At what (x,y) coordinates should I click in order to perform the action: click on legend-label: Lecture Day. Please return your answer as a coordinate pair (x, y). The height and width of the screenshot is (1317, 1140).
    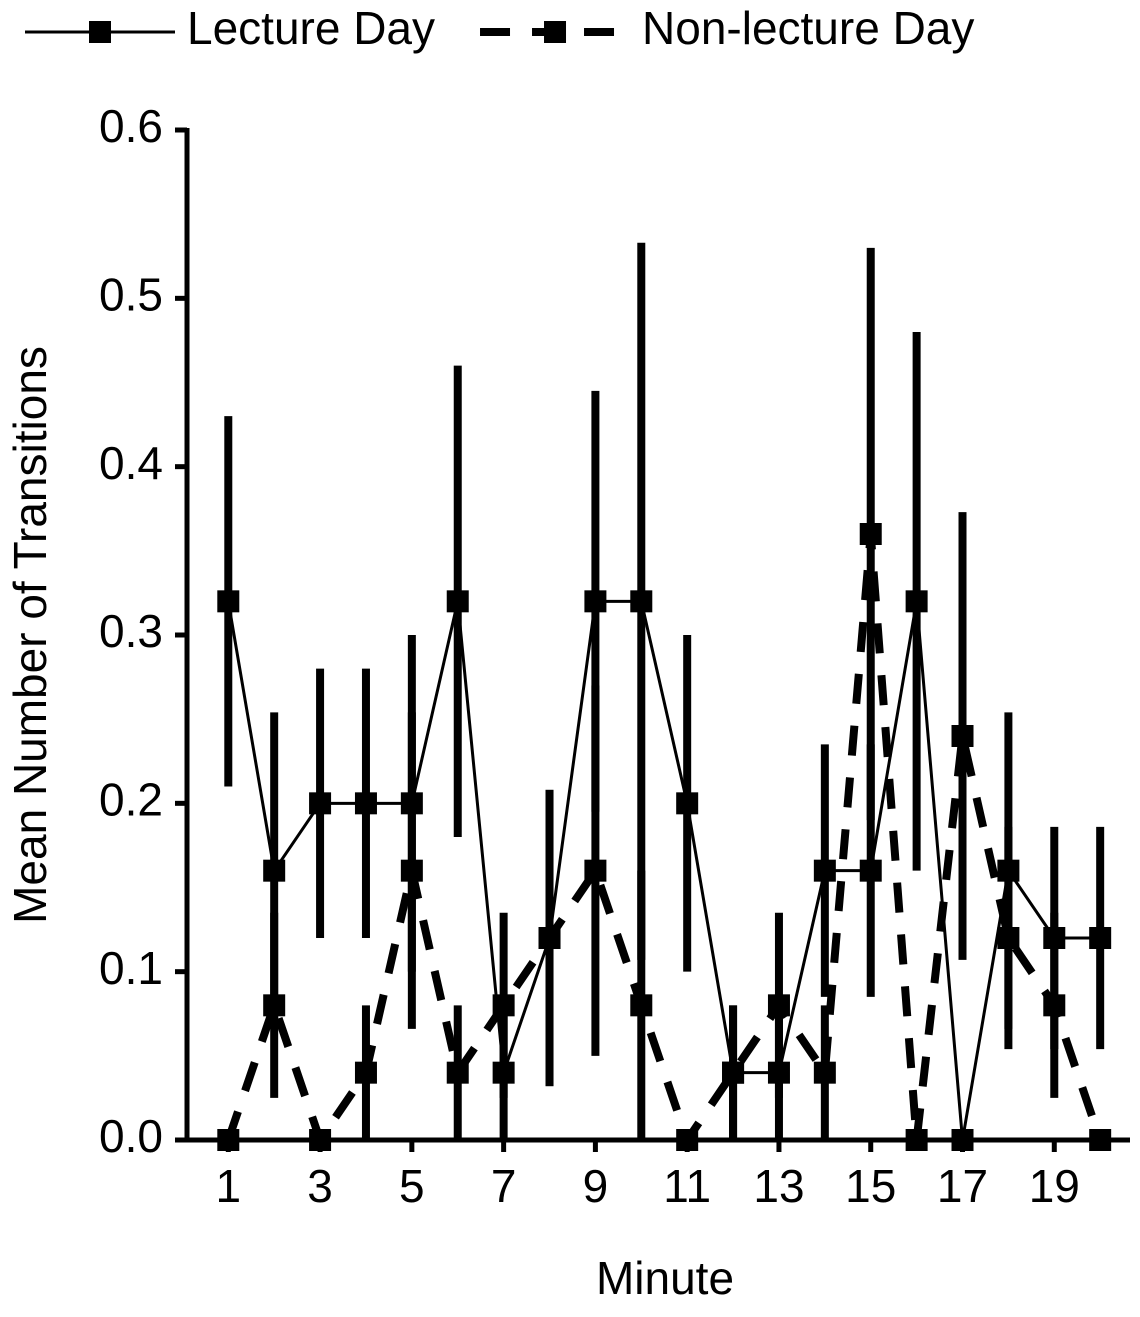
    Looking at the image, I should click on (311, 28).